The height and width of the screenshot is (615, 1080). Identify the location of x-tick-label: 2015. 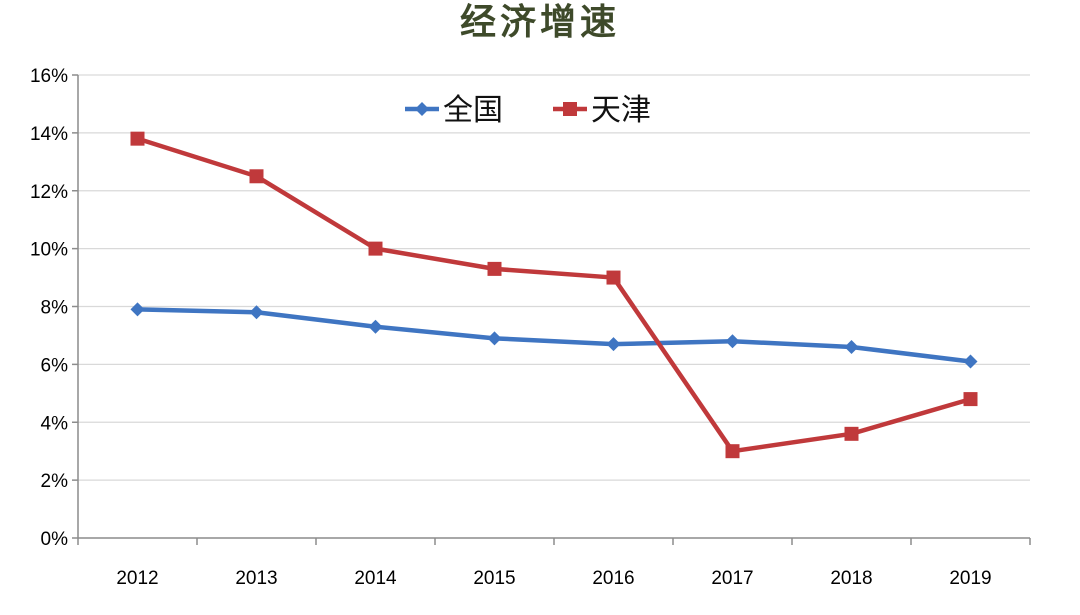
(494, 578).